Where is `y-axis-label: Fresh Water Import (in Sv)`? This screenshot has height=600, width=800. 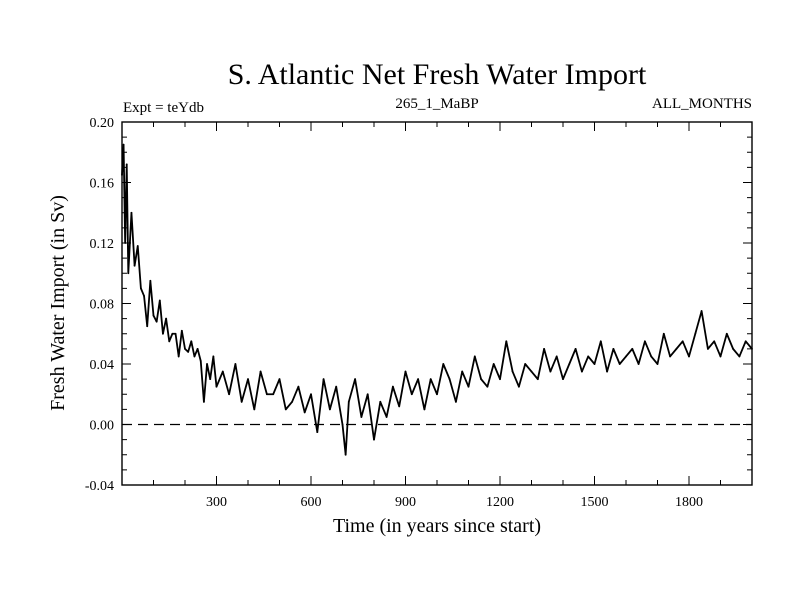 y-axis-label: Fresh Water Import (in Sv) is located at coordinates (58, 303).